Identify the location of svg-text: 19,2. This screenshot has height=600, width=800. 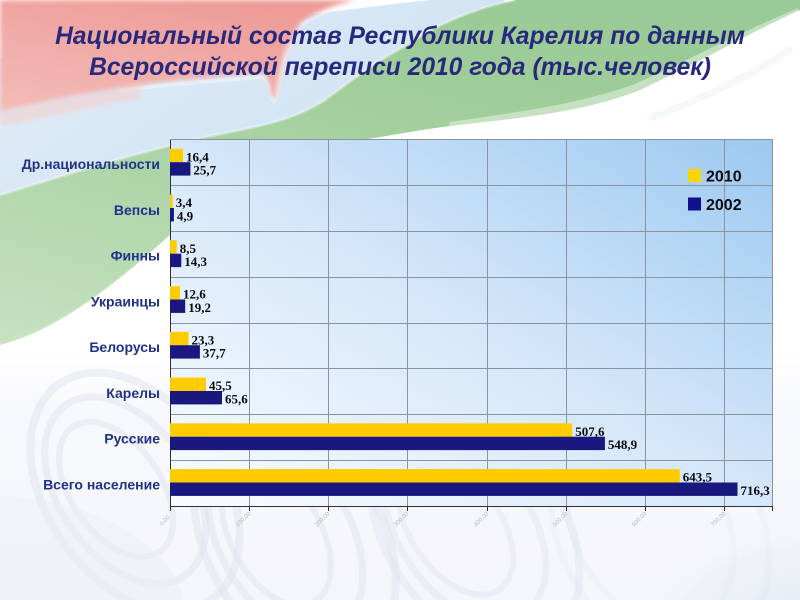
(199, 307).